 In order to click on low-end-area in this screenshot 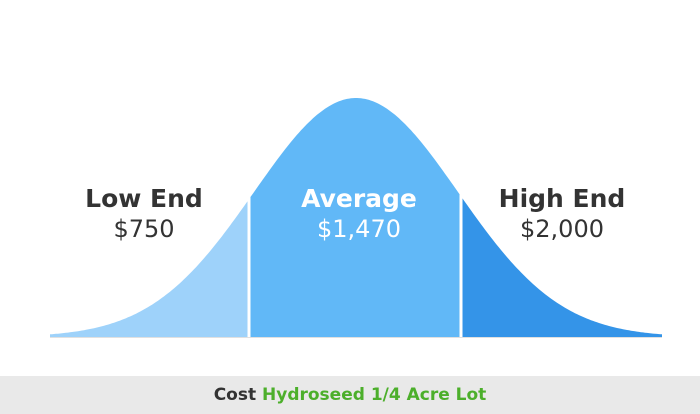, I will do `click(149, 268)`.